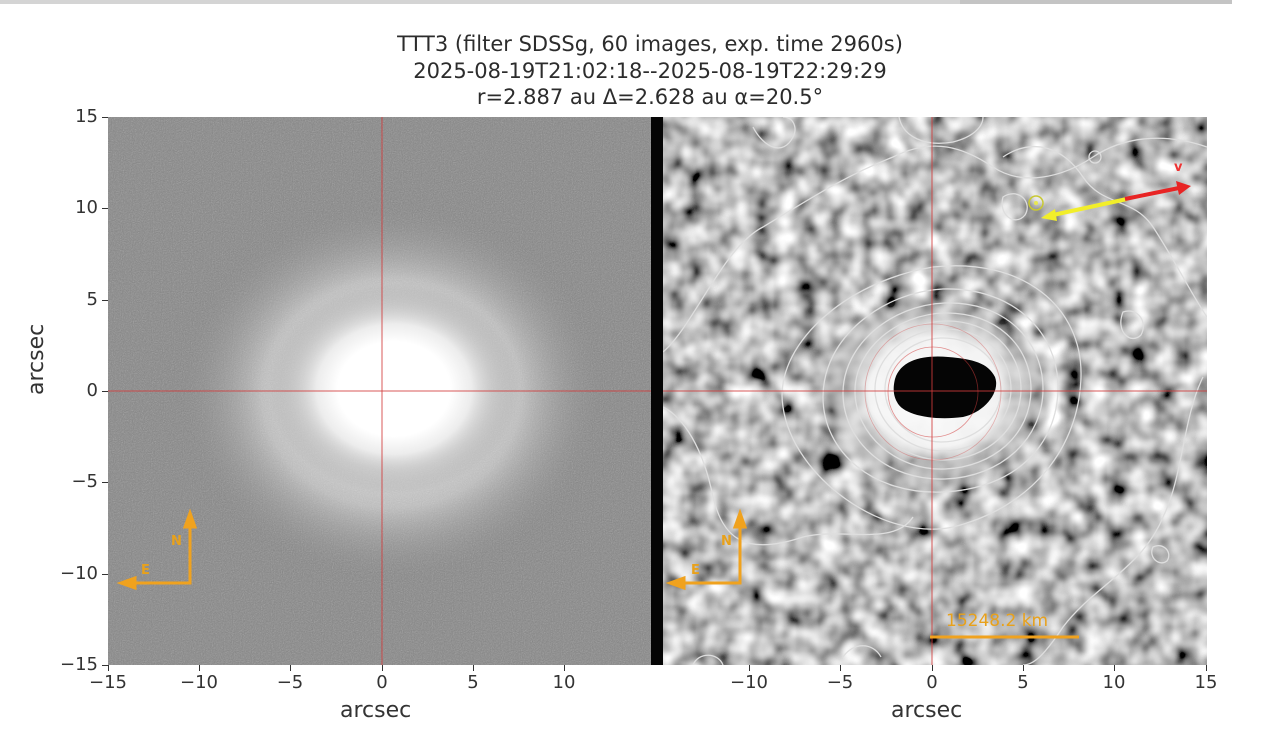 Image resolution: width=1280 pixels, height=738 pixels. What do you see at coordinates (945, 387) in the screenshot?
I see `nucleus-mask` at bounding box center [945, 387].